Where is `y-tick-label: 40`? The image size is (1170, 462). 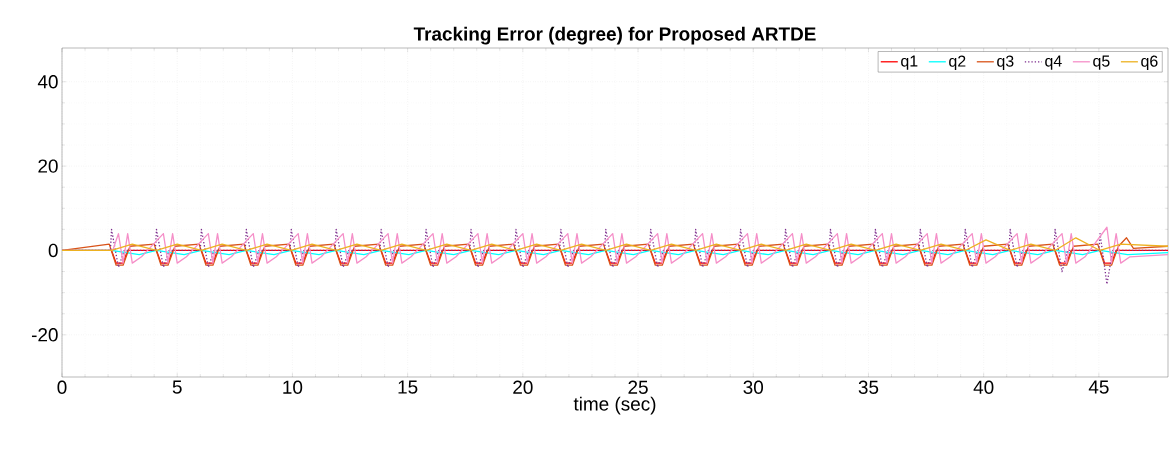
y-tick-label: 40 is located at coordinates (47, 82).